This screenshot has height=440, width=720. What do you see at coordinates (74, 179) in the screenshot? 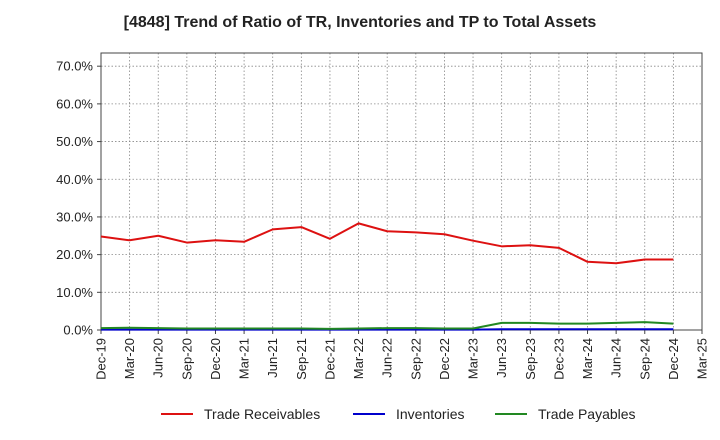
I see `y-tick-label: 40.0%` at bounding box center [74, 179].